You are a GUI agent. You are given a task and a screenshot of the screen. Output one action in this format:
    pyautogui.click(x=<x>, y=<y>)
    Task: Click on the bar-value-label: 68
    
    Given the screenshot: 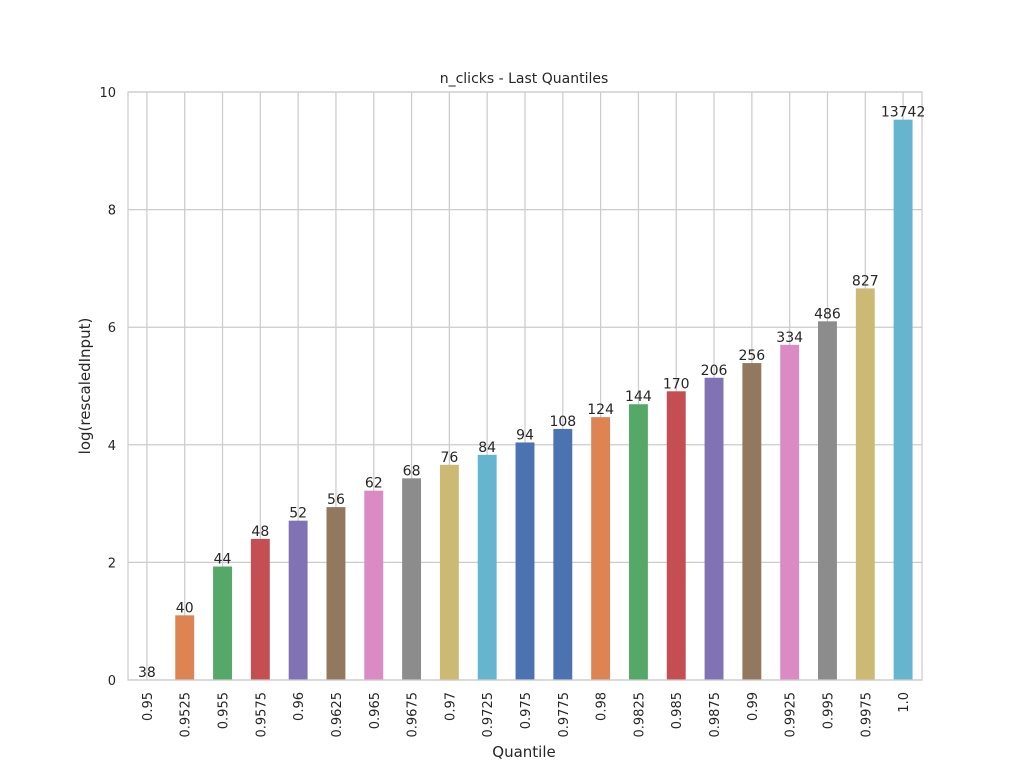 What is the action you would take?
    pyautogui.click(x=412, y=471)
    